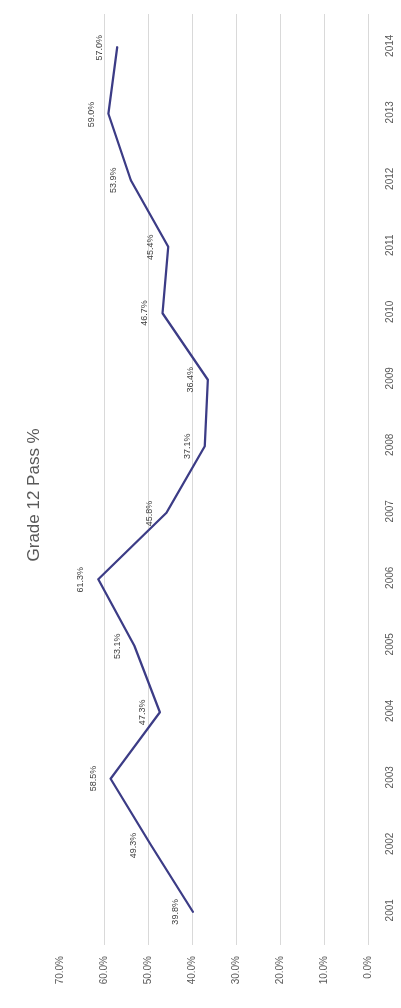 This screenshot has width=401, height=1008. Describe the element at coordinates (116, 646) in the screenshot. I see `data-label: 53.1%` at that location.